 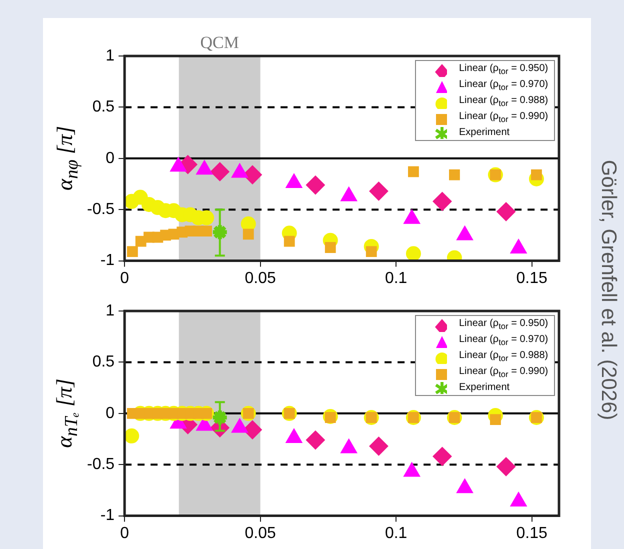 I want to click on band-label: QCM, so click(x=219, y=42).